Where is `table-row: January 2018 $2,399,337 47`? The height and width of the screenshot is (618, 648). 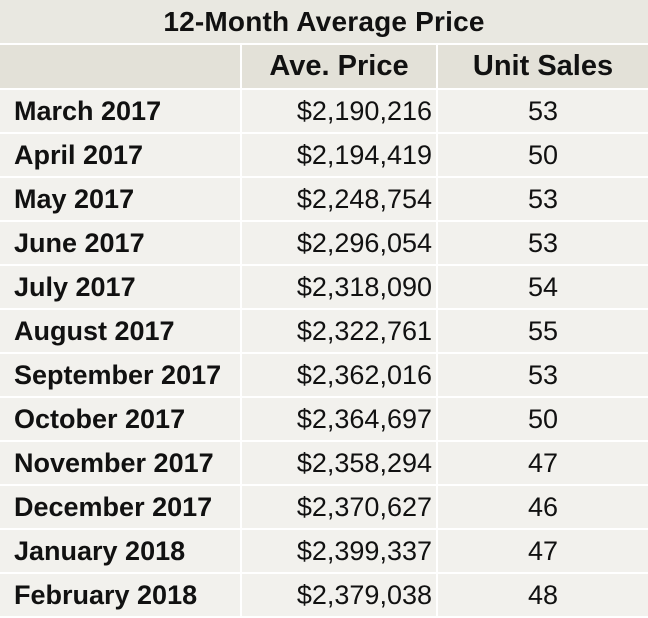
table-row: January 2018 $2,399,337 47 is located at coordinates (324, 551).